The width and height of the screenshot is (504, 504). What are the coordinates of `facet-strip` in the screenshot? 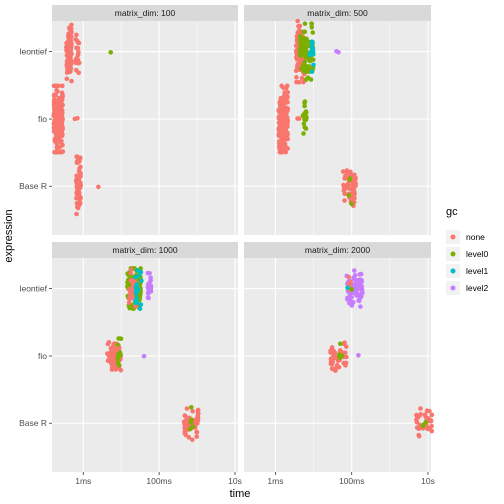 It's located at (337, 250).